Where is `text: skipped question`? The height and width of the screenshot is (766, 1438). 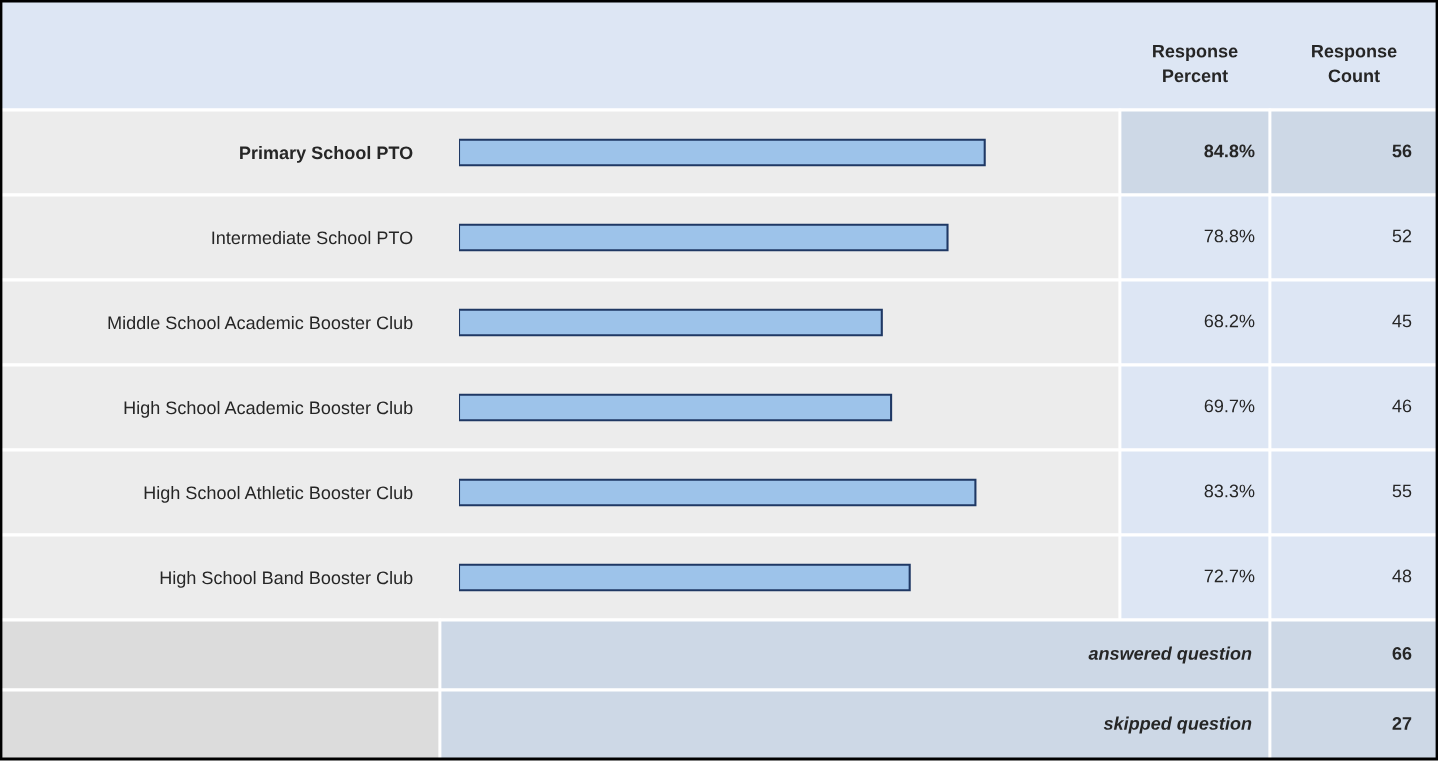 text: skipped question is located at coordinates (1177, 725).